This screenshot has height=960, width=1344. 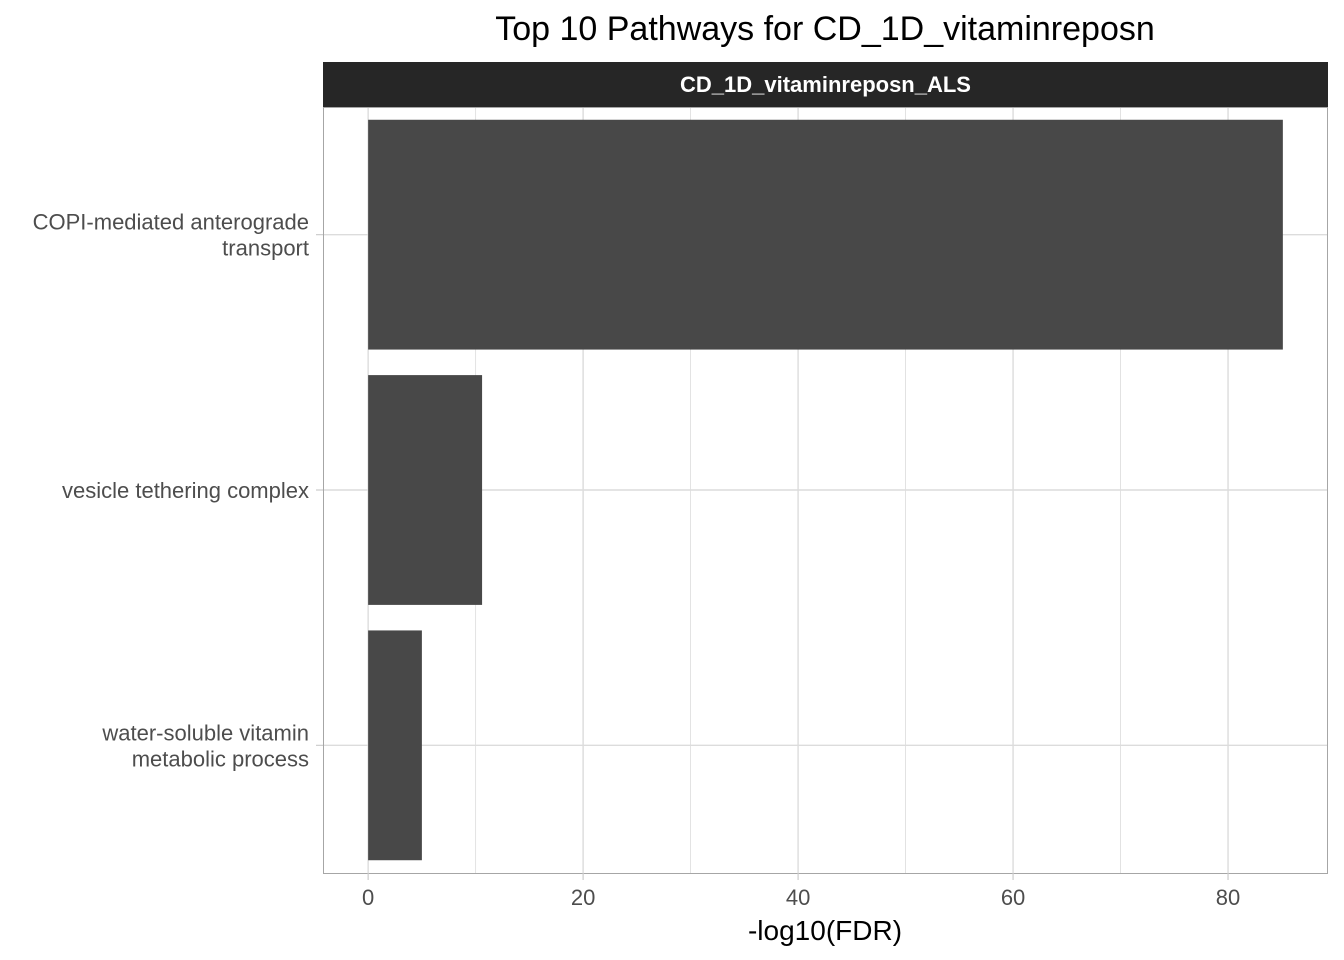 What do you see at coordinates (265, 248) in the screenshot?
I see `y-tick-label: transport` at bounding box center [265, 248].